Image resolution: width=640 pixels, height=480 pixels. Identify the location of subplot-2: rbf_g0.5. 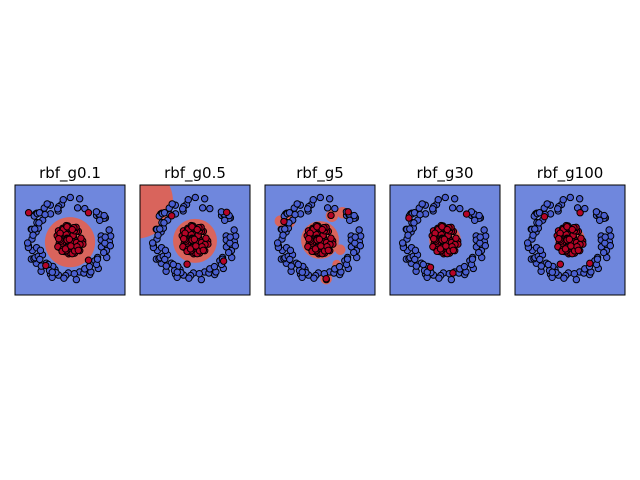
(195, 230).